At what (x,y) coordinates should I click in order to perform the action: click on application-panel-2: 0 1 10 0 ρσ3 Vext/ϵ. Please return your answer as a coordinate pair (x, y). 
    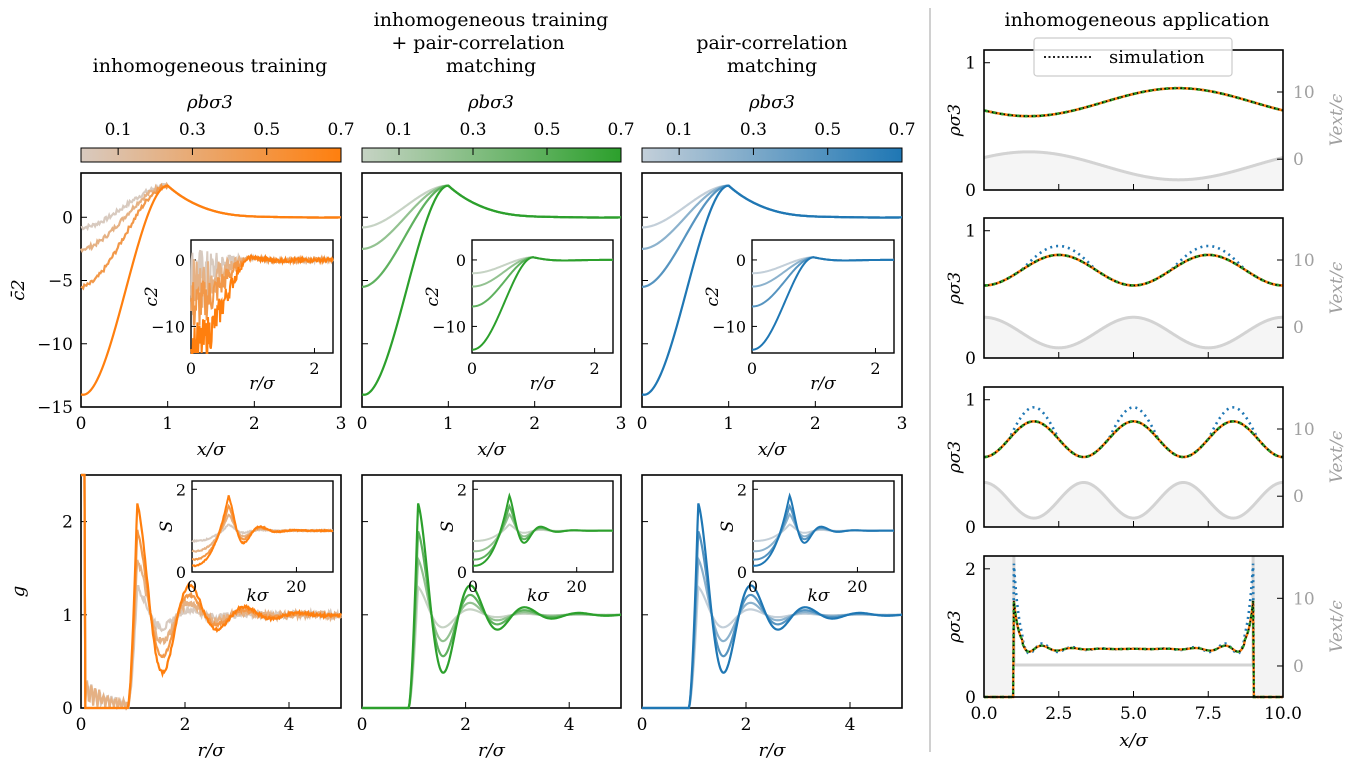
    Looking at the image, I should click on (1146, 462).